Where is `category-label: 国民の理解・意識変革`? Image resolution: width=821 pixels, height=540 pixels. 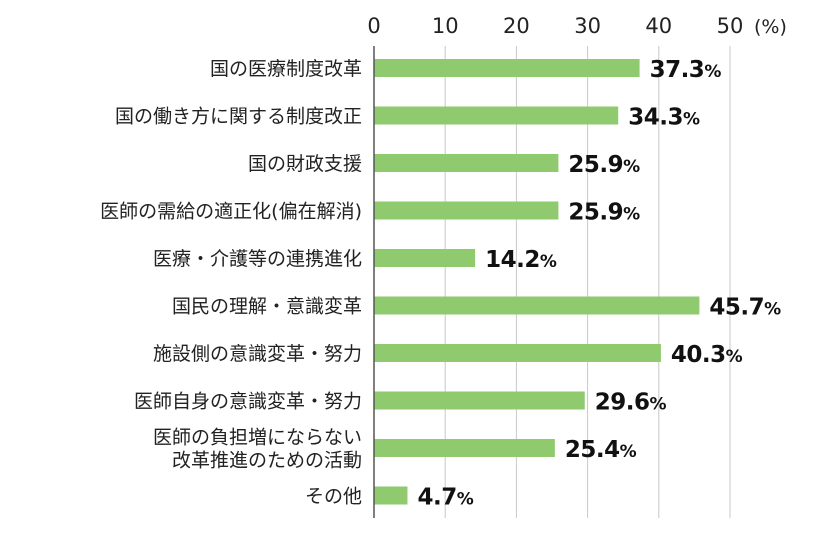
category-label: 国民の理解・意識変革 is located at coordinates (267, 307).